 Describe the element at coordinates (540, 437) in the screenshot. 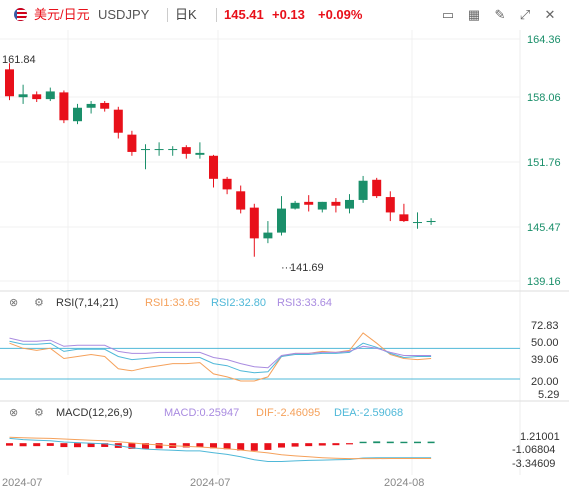

I see `macd-axis-label: 1.21001` at that location.